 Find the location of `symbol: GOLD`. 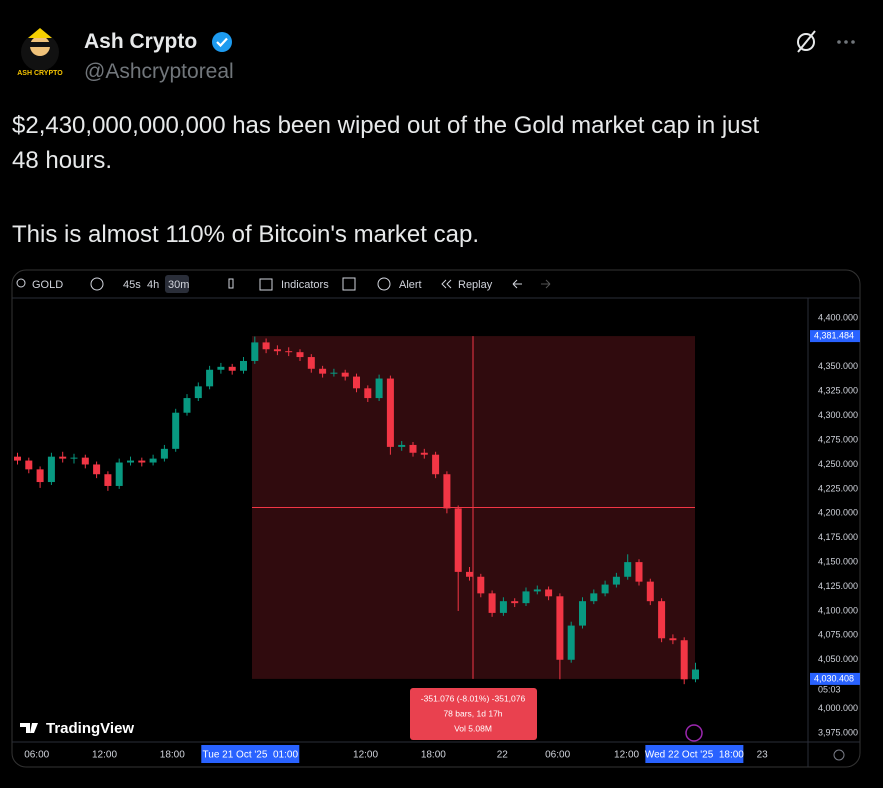

symbol: GOLD is located at coordinates (47, 285).